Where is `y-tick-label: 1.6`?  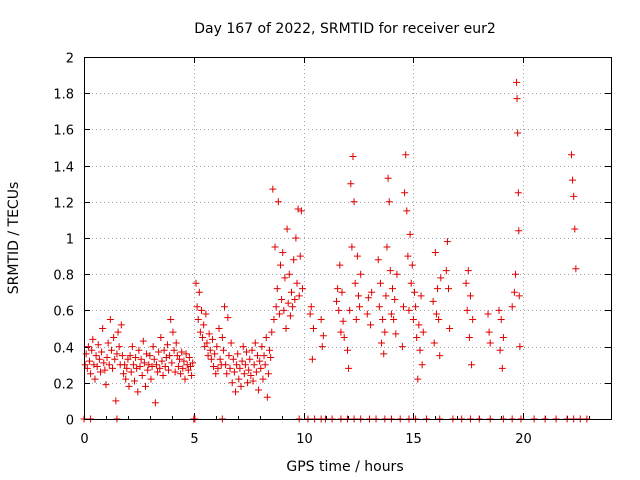
y-tick-label: 1.6 is located at coordinates (63, 131).